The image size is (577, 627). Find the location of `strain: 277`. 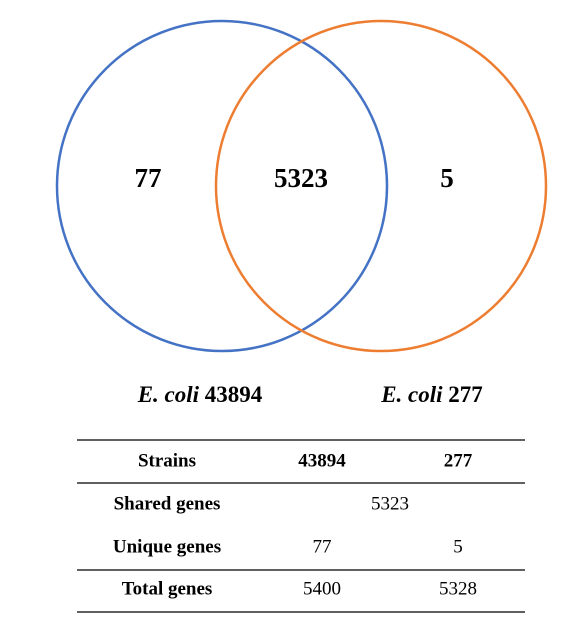

strain: 277 is located at coordinates (465, 394).